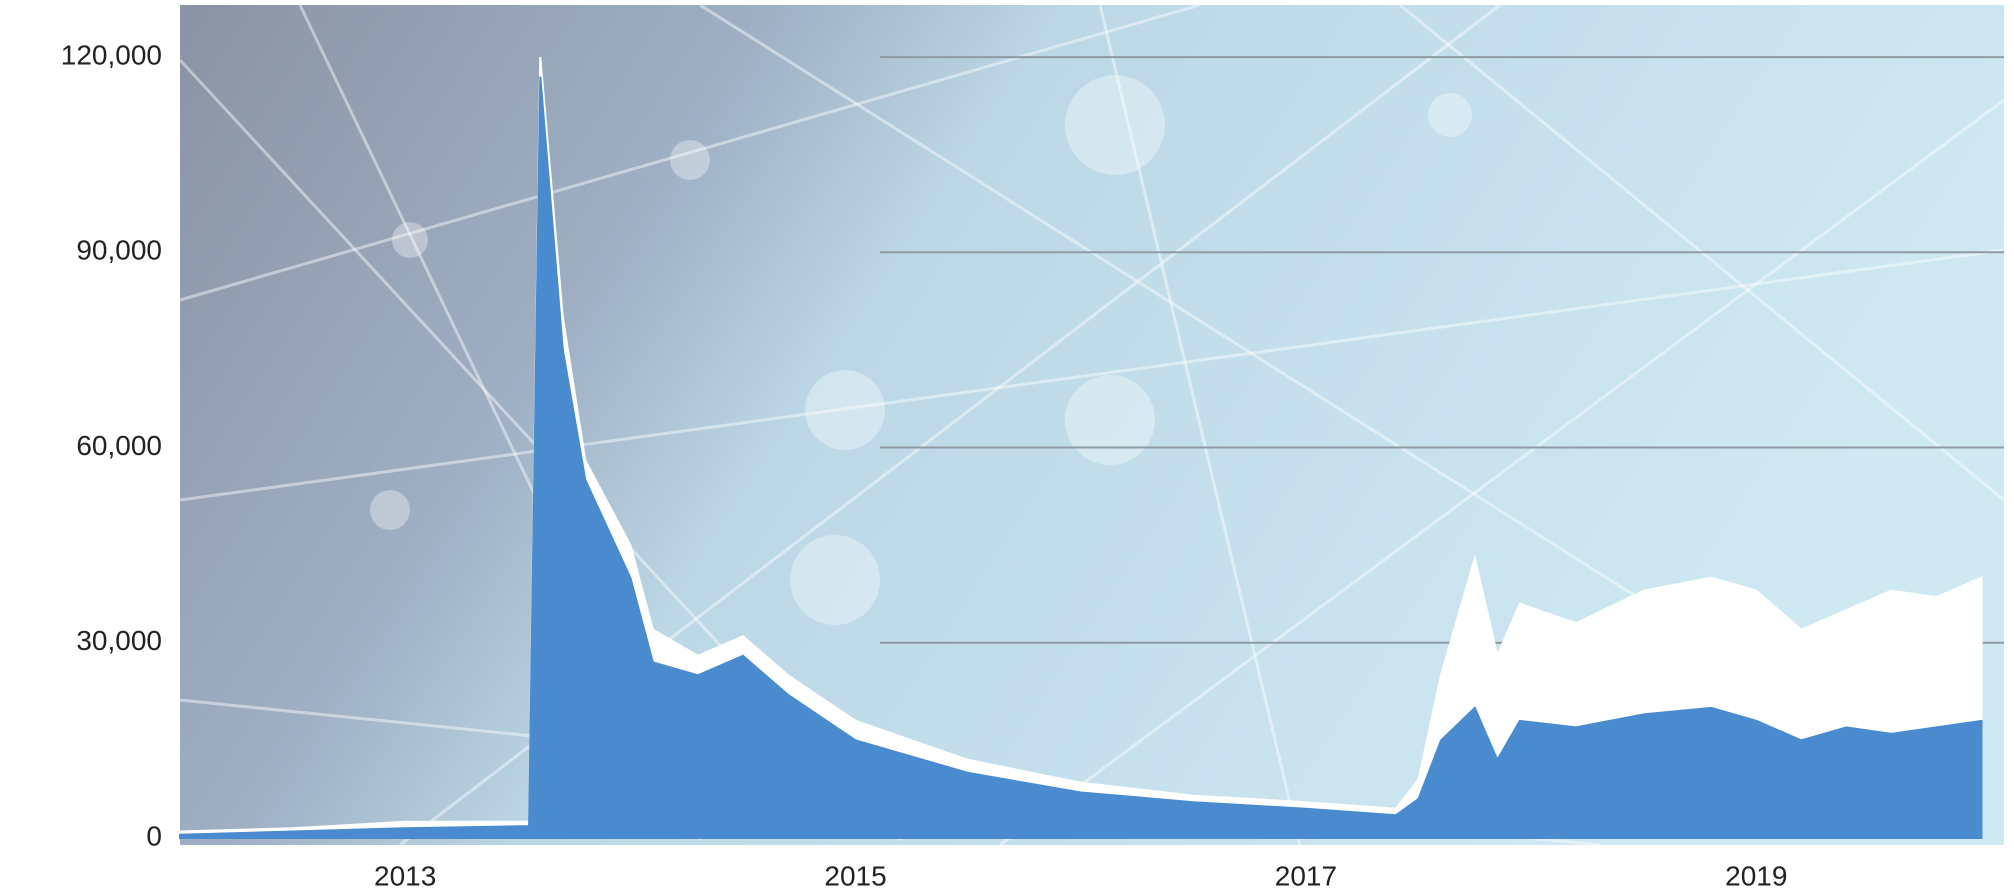  I want to click on x-tick-label: 2017, so click(1306, 875).